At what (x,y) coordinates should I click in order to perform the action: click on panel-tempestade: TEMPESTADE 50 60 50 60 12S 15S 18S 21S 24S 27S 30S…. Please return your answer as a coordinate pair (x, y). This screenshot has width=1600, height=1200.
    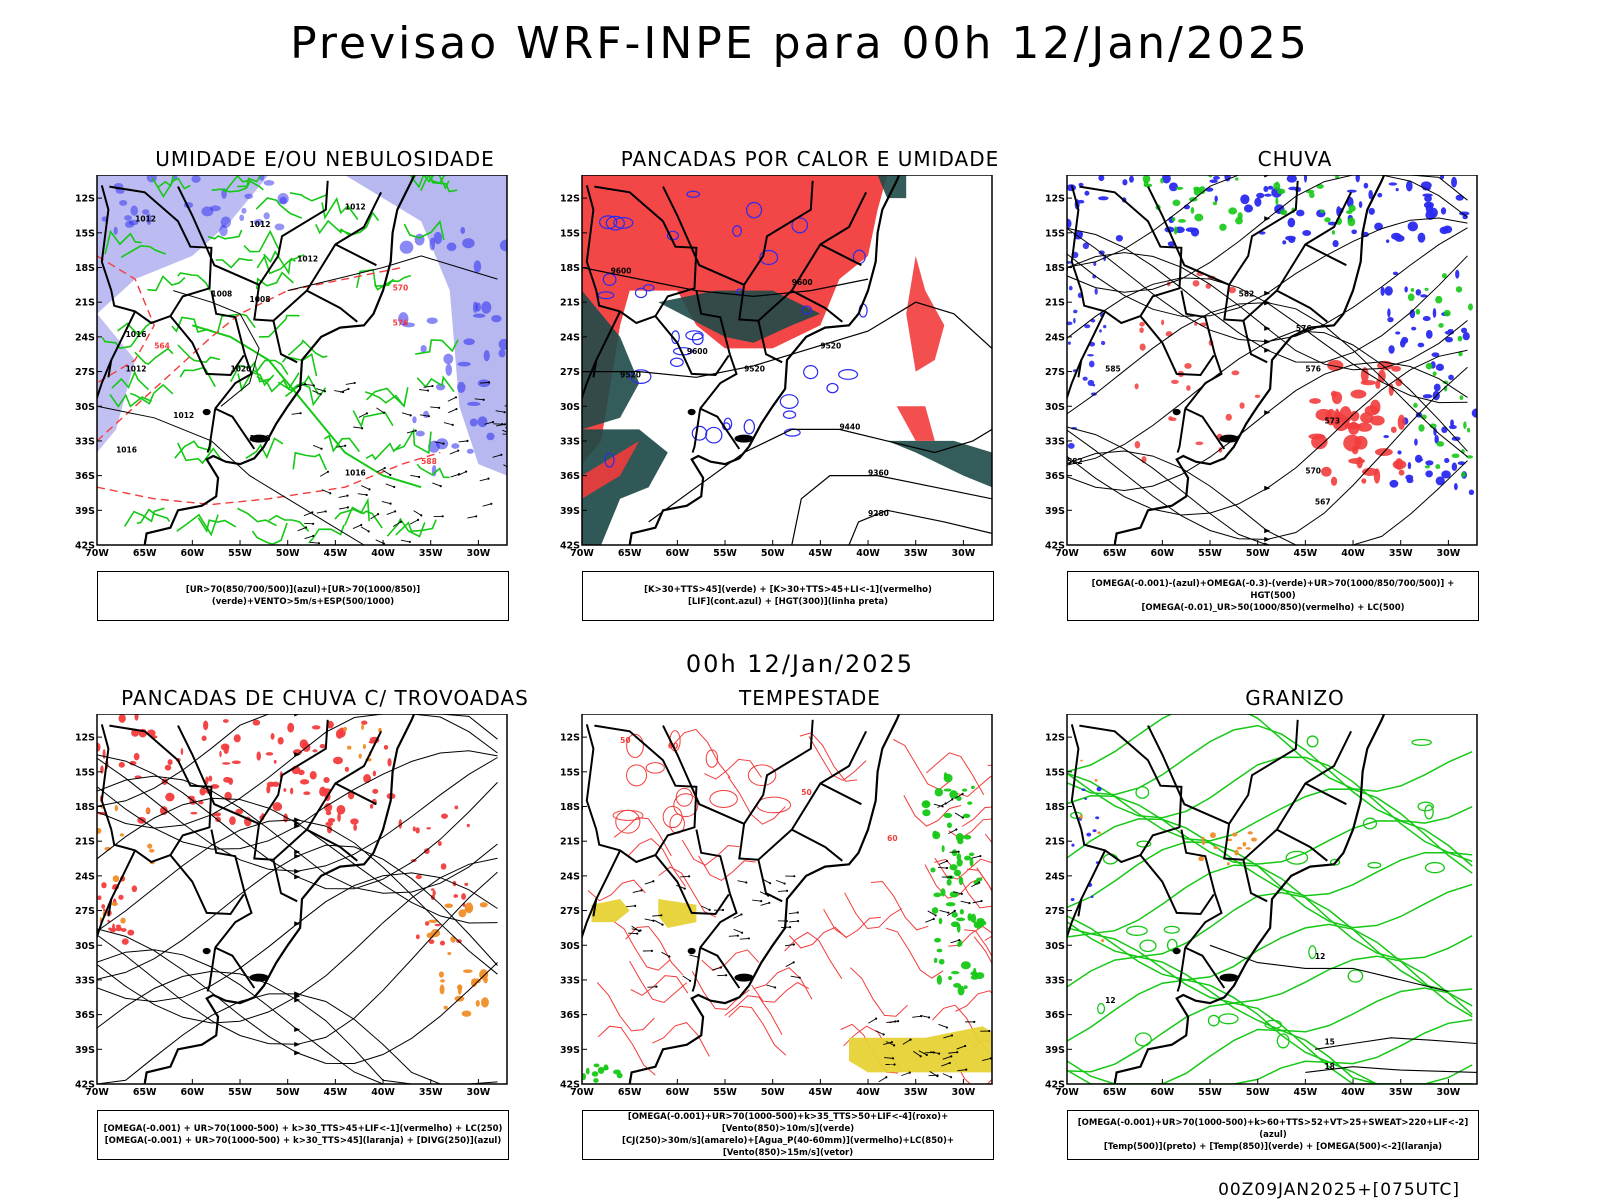
    Looking at the image, I should click on (810, 931).